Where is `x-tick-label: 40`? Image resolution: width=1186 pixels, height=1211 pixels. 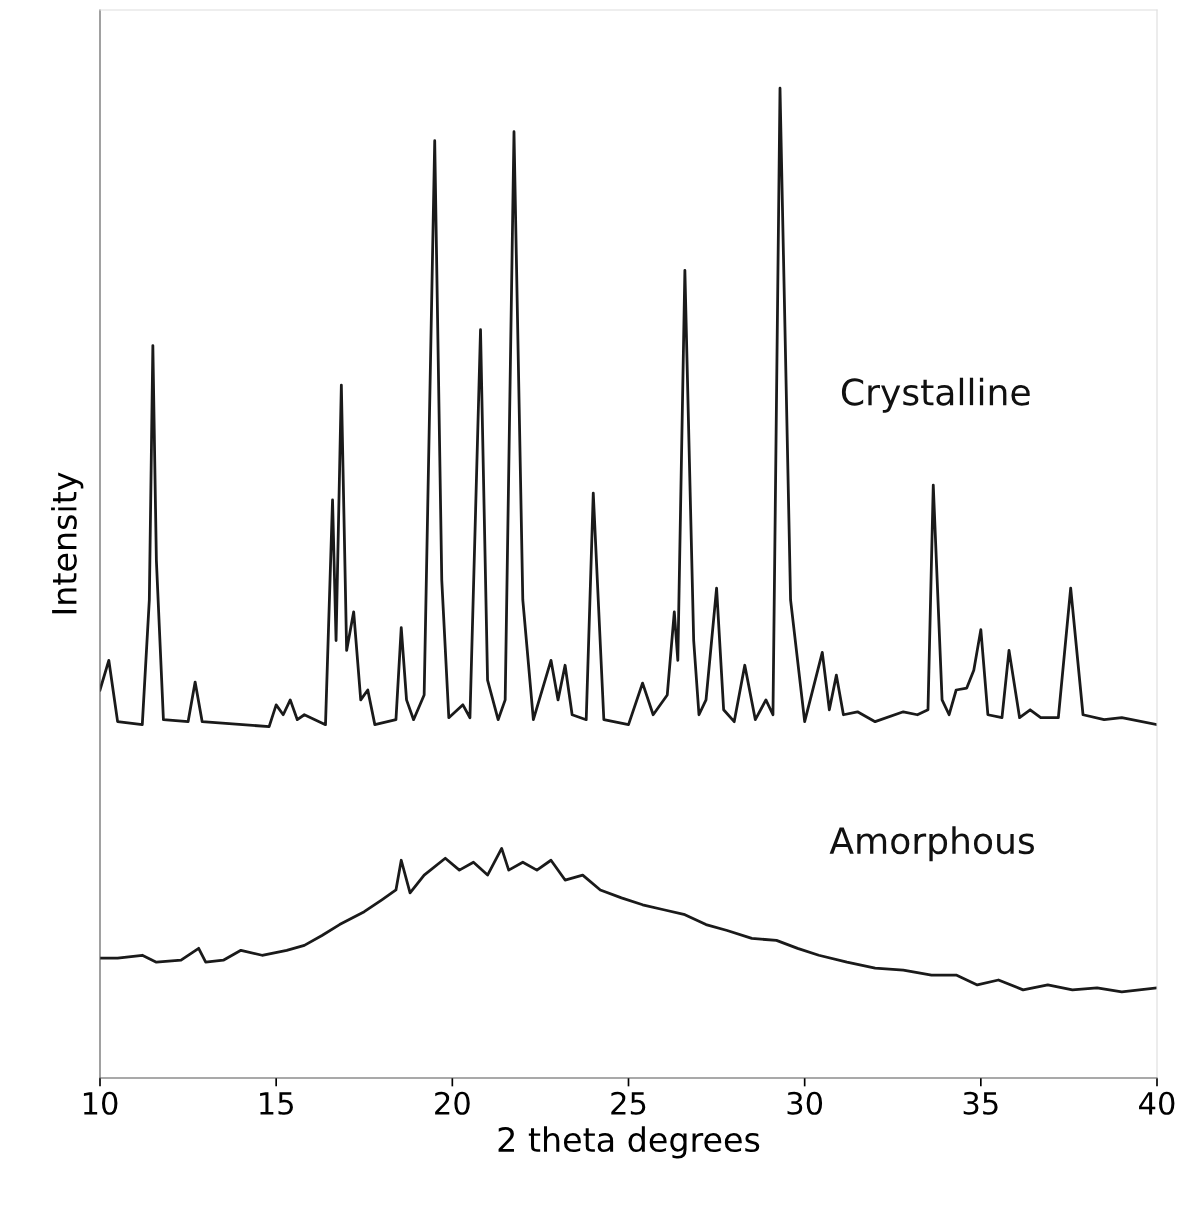
x-tick-label: 40 is located at coordinates (1157, 1103).